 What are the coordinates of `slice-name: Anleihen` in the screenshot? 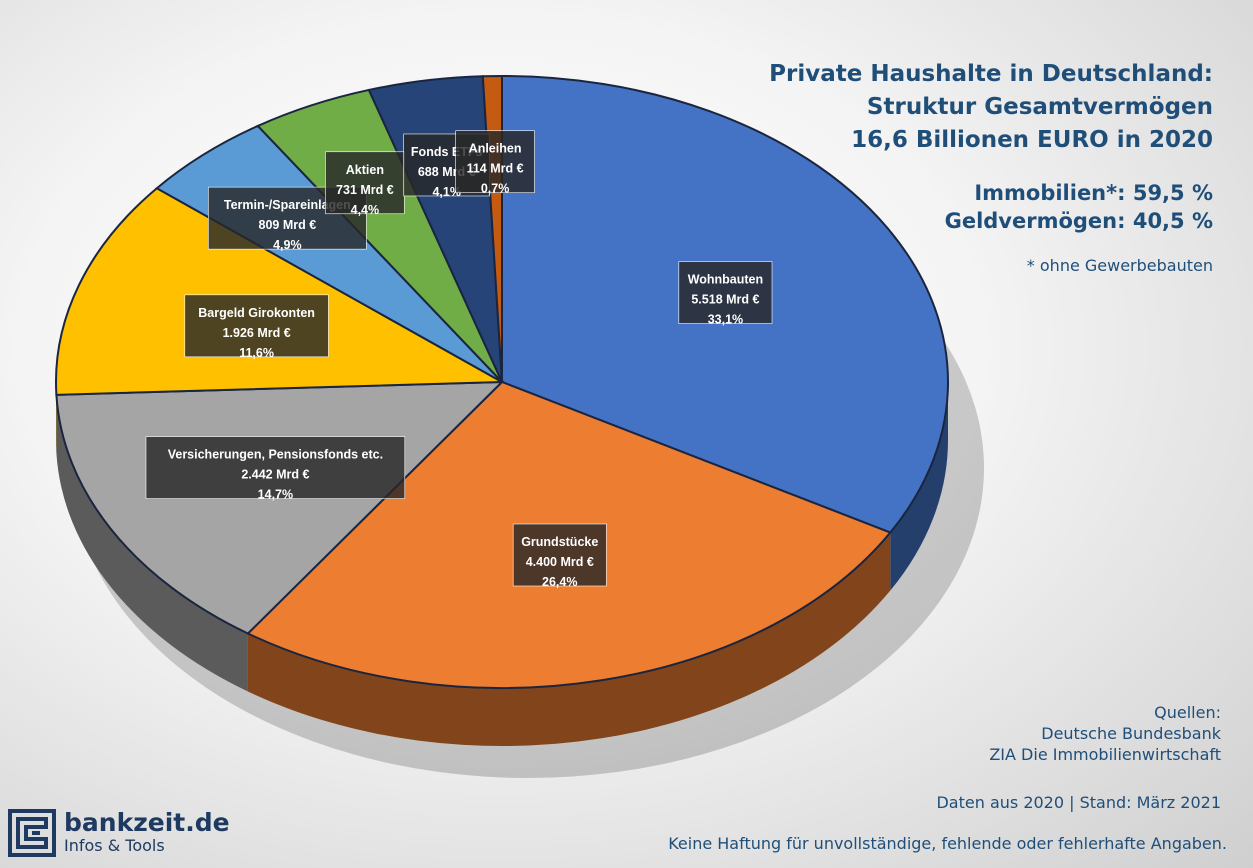 It's located at (495, 149).